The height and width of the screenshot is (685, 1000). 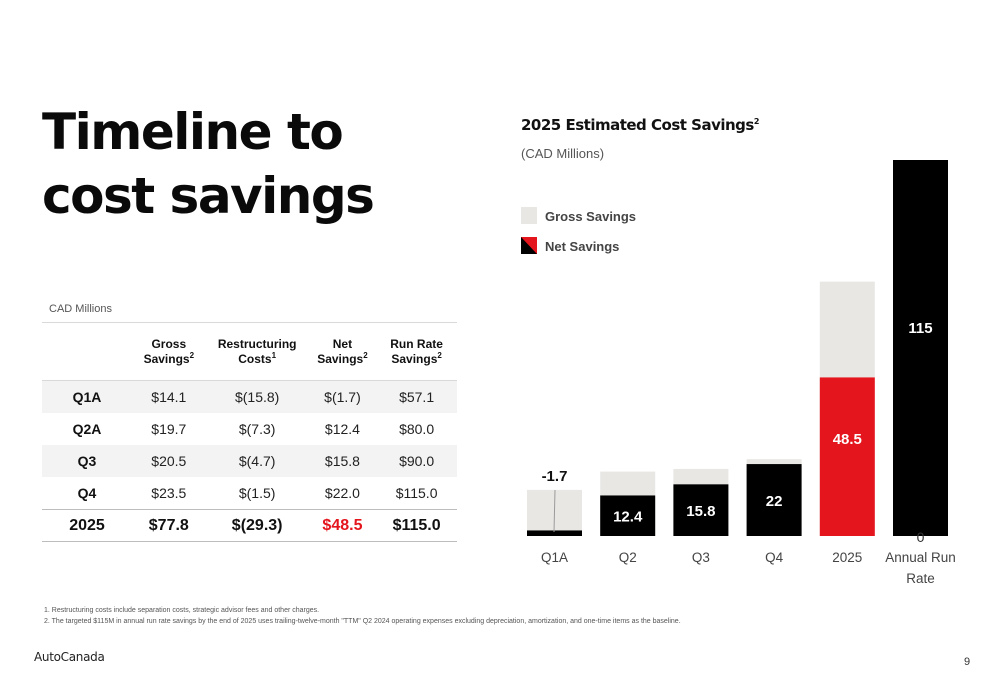 What do you see at coordinates (774, 557) in the screenshot?
I see `x-tick-label-q4: Q4` at bounding box center [774, 557].